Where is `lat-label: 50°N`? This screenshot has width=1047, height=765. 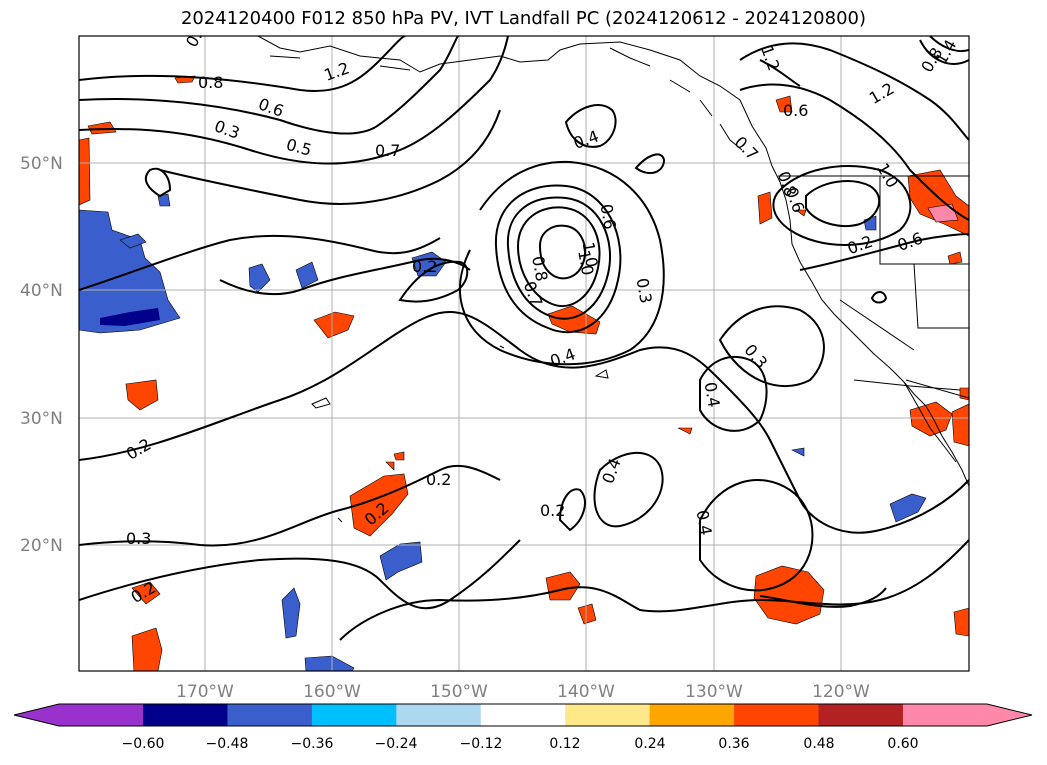
lat-label: 50°N is located at coordinates (41, 164).